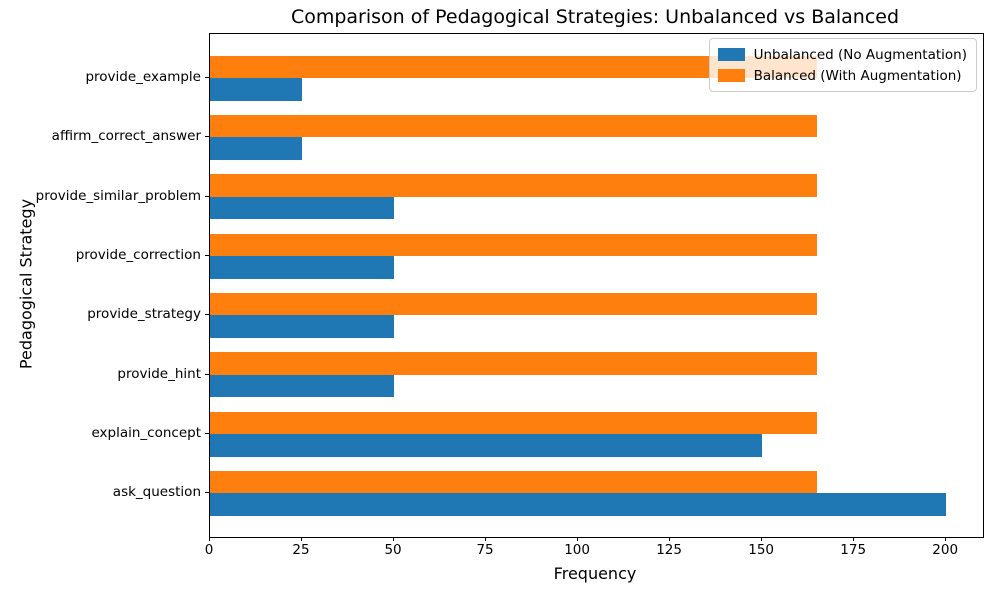 The image size is (990, 590). What do you see at coordinates (595, 573) in the screenshot?
I see `x-axis-title: Frequency` at bounding box center [595, 573].